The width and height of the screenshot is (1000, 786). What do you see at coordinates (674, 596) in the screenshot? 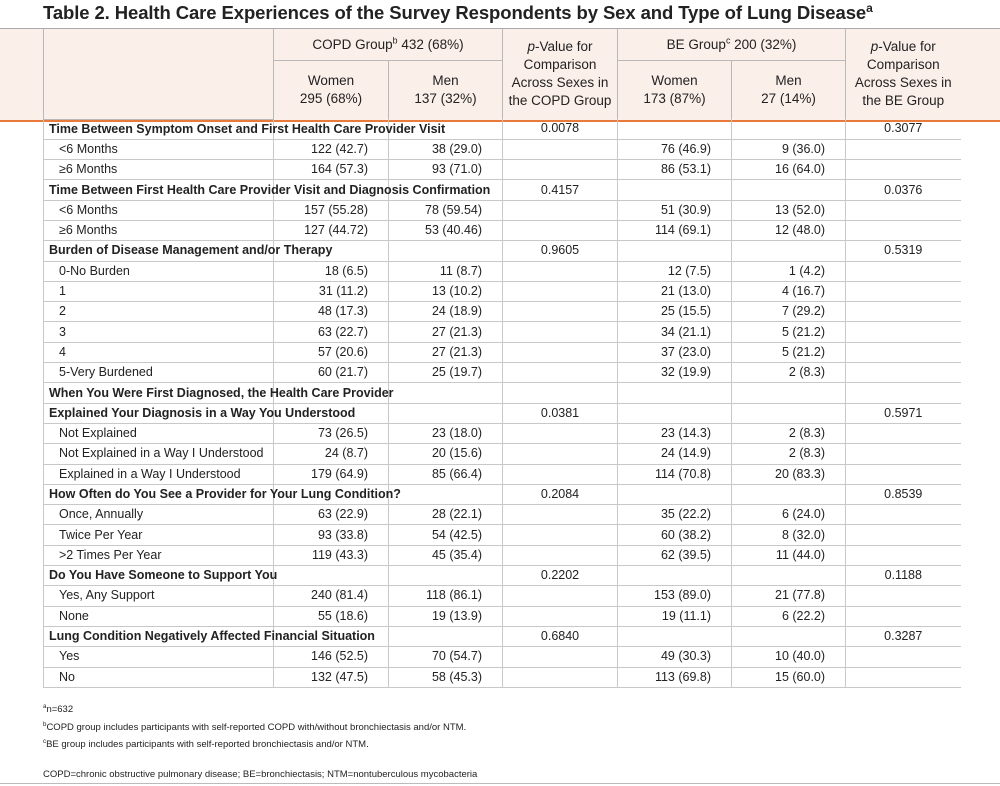
I see `count-cell: 153 (89.0)` at bounding box center [674, 596].